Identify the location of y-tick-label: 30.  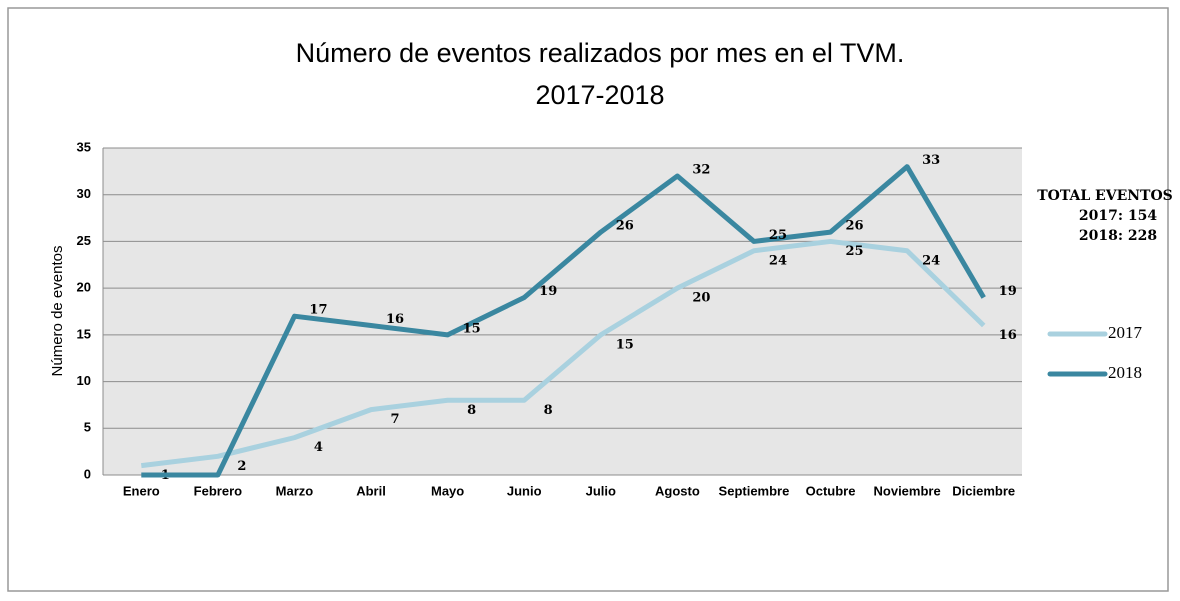
(84, 193).